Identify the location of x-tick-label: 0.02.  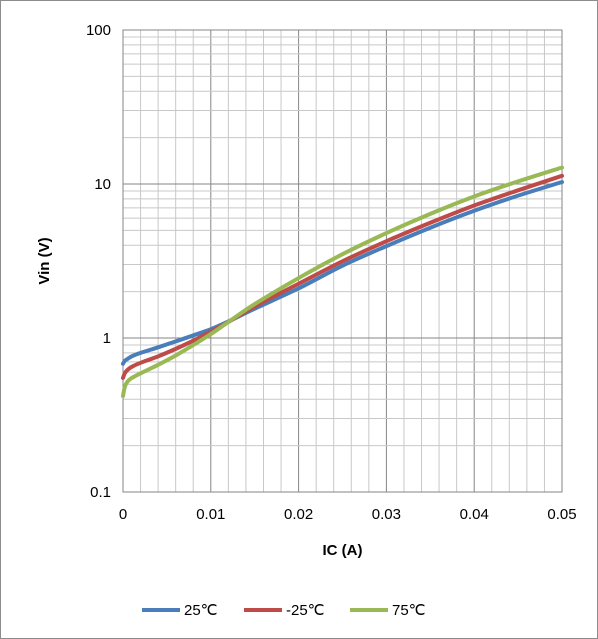
(298, 514).